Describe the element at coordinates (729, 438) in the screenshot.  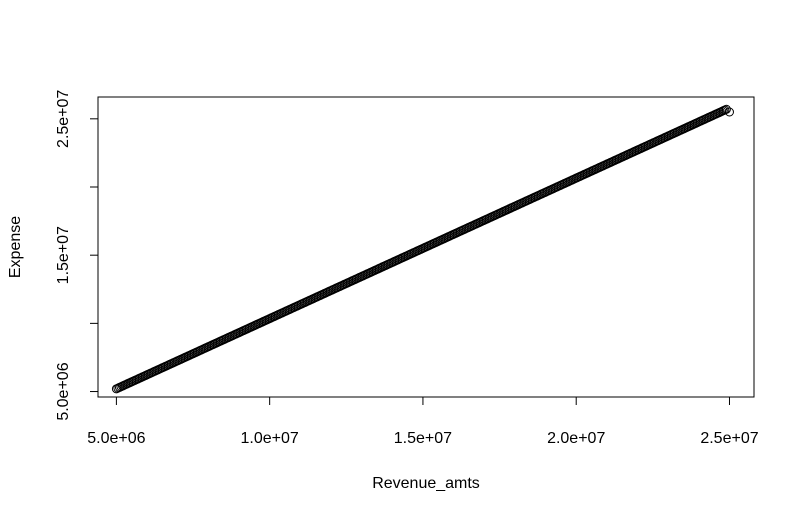
I see `x-tick-label: 2.5e+07` at that location.